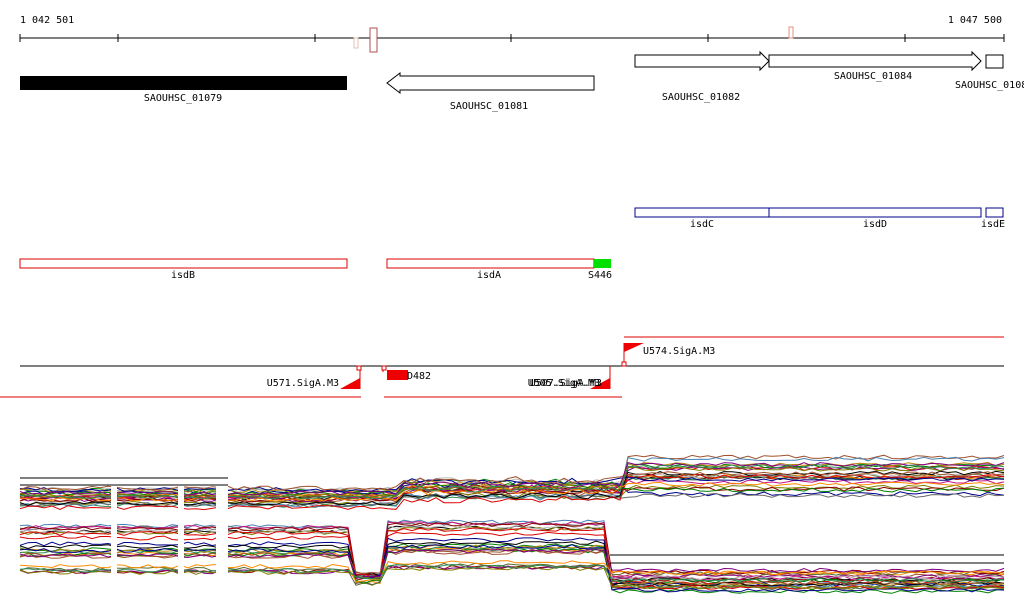 The height and width of the screenshot is (611, 1024). I want to click on feature-label: isdD, so click(875, 224).